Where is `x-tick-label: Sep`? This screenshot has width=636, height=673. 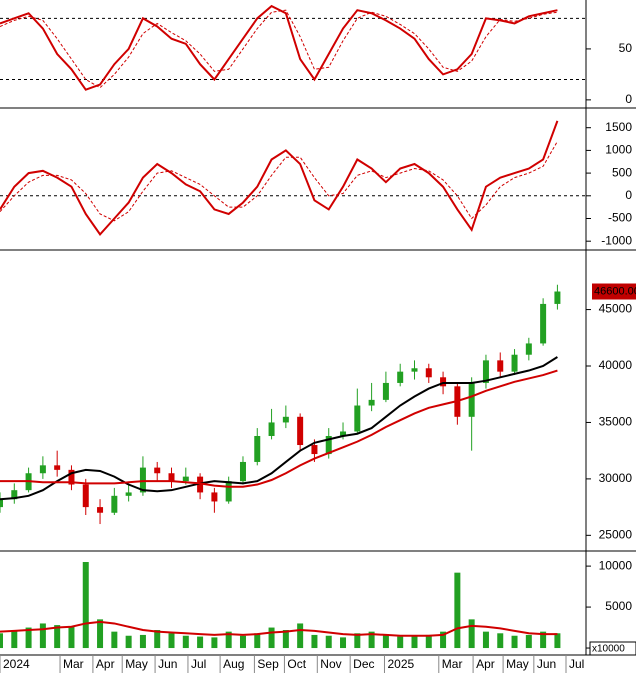
x-tick-label: Sep is located at coordinates (268, 664).